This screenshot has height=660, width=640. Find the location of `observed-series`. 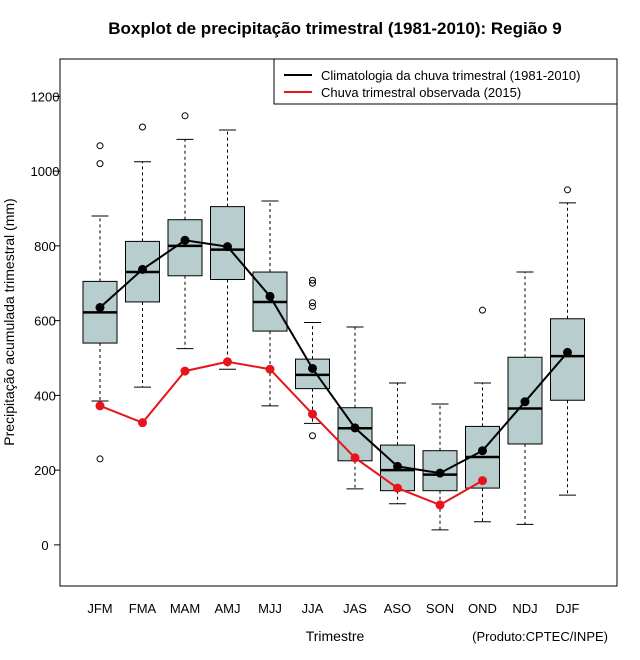

observed-series is located at coordinates (291, 433).